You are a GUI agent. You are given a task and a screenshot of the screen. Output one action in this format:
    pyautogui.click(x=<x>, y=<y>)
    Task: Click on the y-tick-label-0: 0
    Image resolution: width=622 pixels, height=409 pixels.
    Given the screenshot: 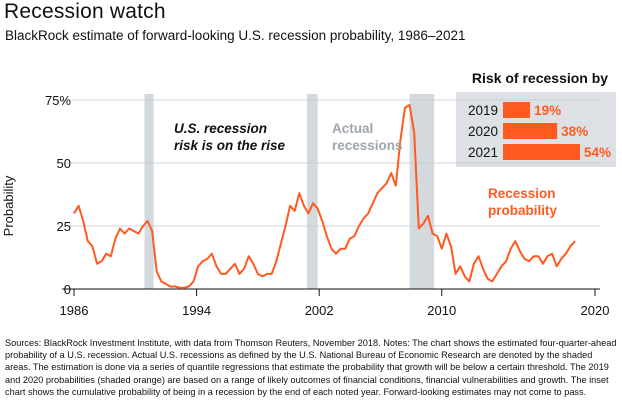 What is the action you would take?
    pyautogui.click(x=67, y=289)
    